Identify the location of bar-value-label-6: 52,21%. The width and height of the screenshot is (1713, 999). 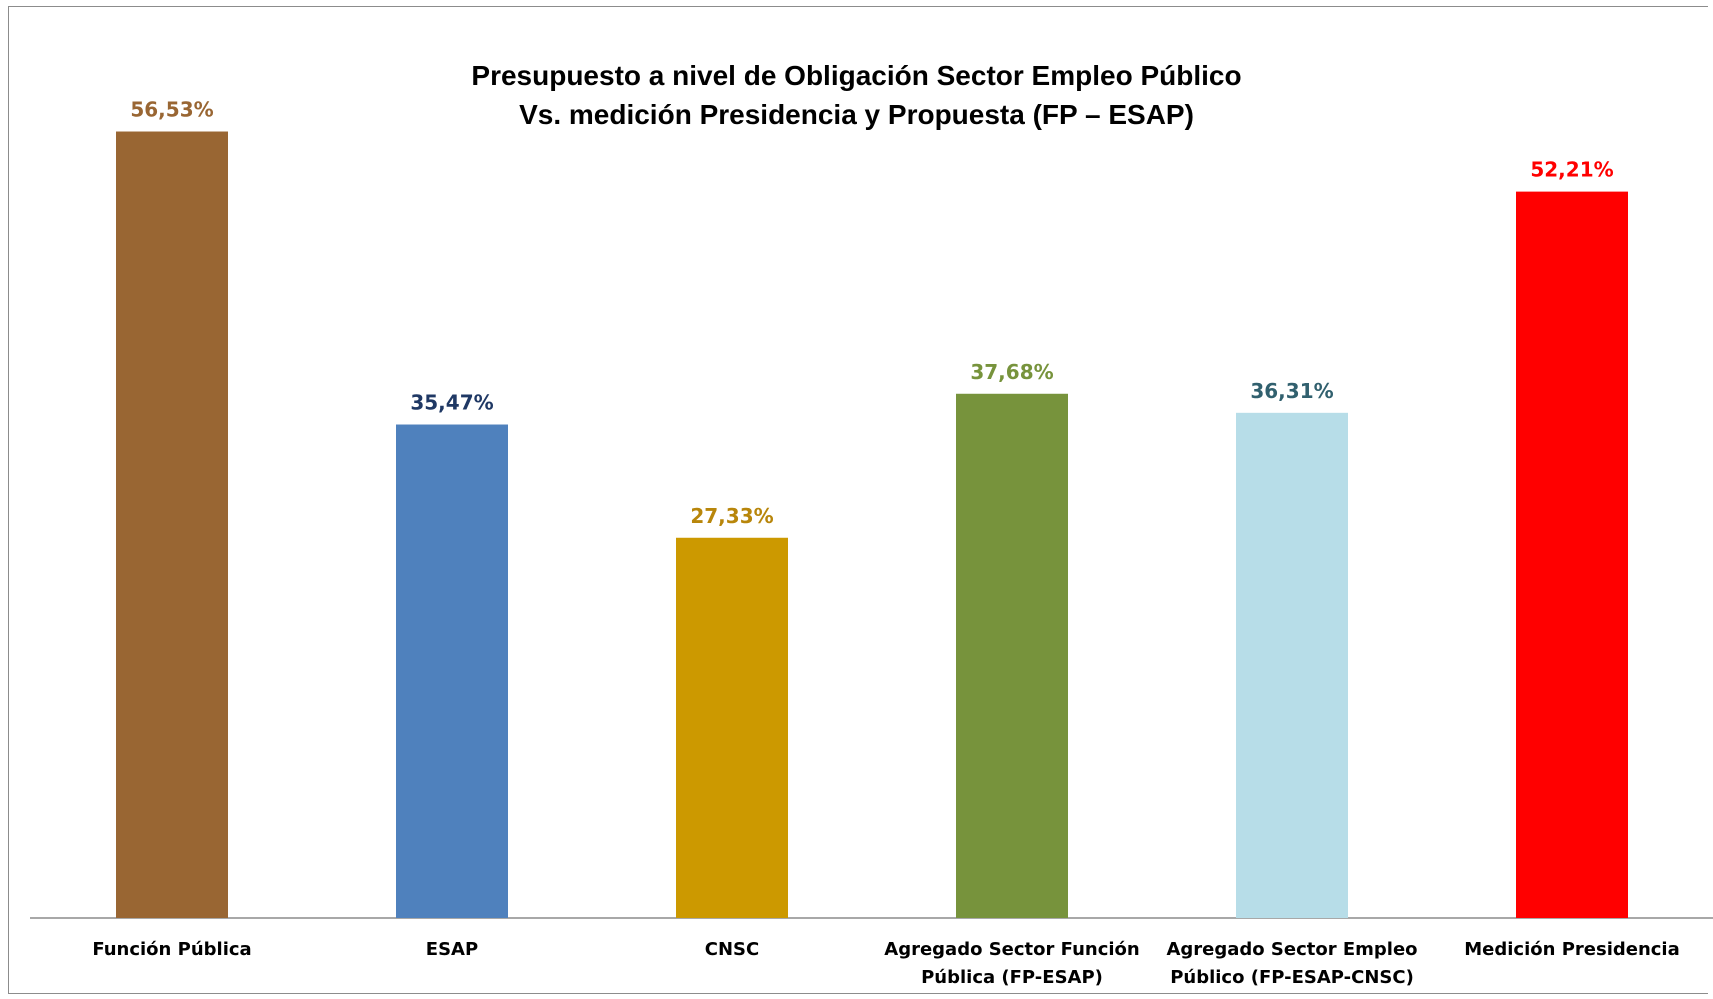
(1571, 170).